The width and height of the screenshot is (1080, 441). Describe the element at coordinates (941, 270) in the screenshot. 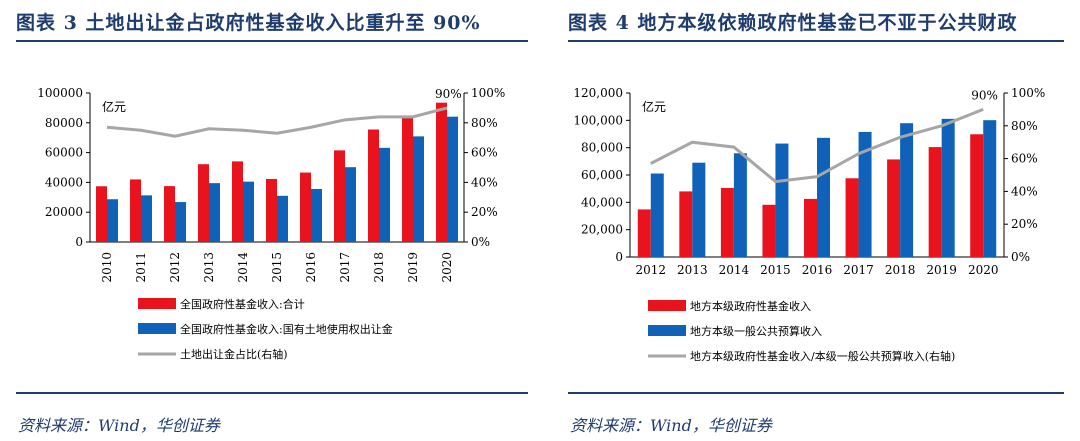

I see `right-x-label-2019: 2019` at that location.